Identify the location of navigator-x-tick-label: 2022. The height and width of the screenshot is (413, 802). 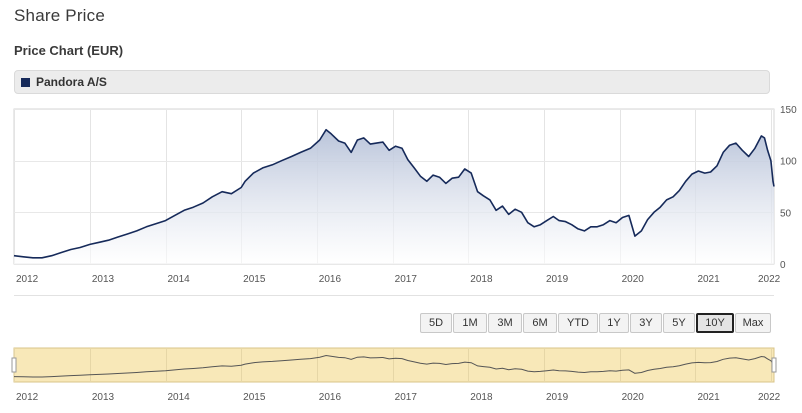
(769, 397).